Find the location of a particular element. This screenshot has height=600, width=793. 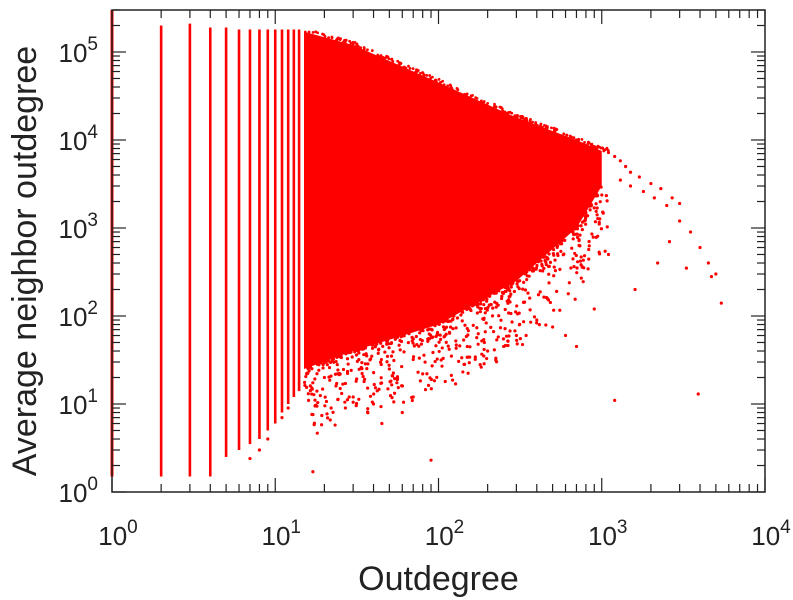

y-tick-label: 10³ is located at coordinates (79, 227).